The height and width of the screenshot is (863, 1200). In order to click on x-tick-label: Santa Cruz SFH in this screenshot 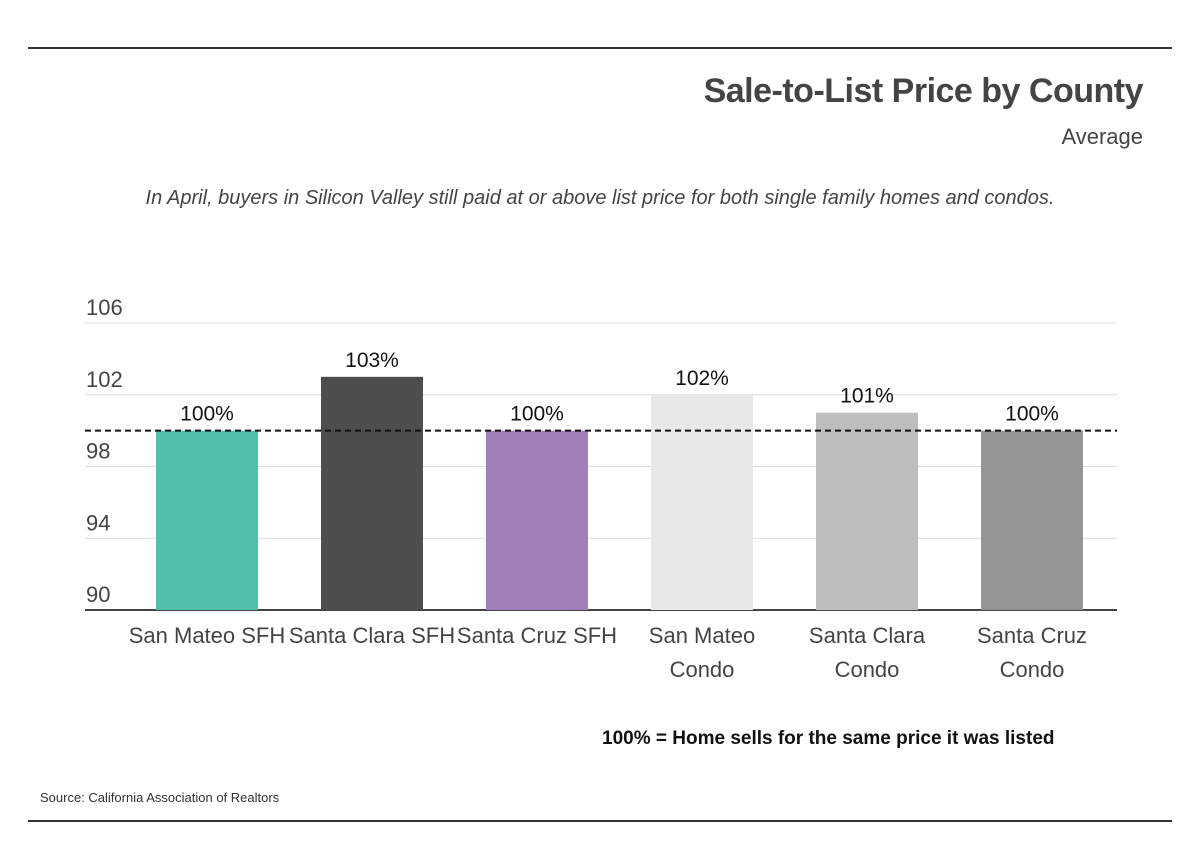, I will do `click(537, 635)`.